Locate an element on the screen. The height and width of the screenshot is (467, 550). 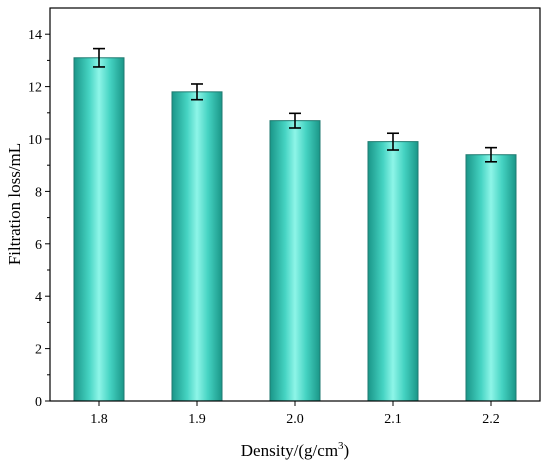
bar-2.0 is located at coordinates (295, 261).